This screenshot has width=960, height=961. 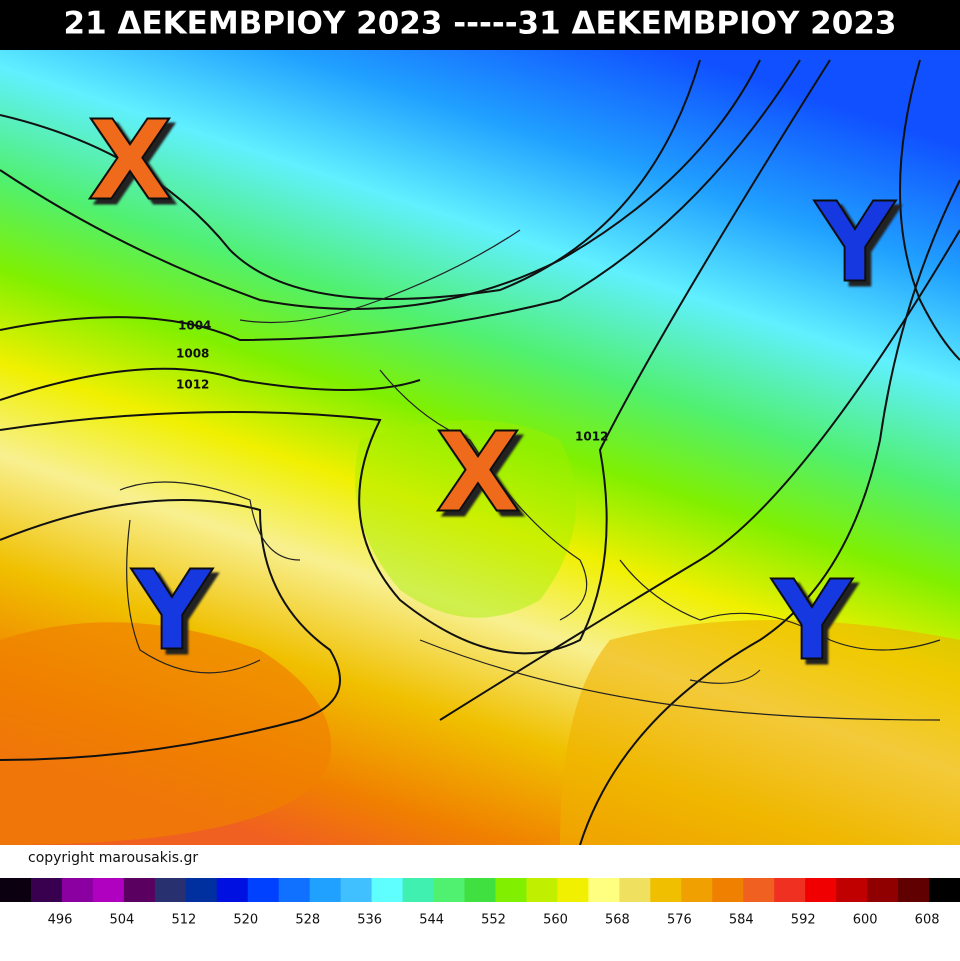 What do you see at coordinates (493, 920) in the screenshot?
I see `scale-label: 552` at bounding box center [493, 920].